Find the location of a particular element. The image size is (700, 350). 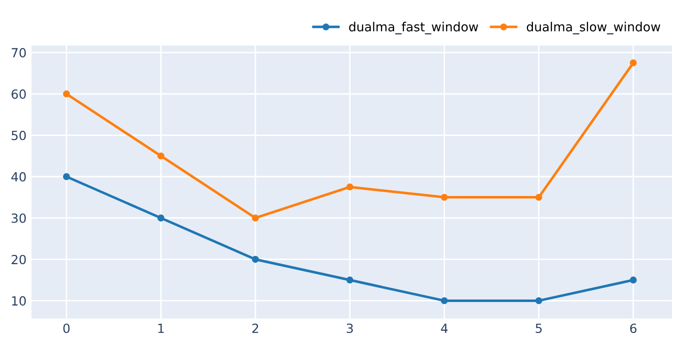

y-tick-label: 30 is located at coordinates (19, 218).